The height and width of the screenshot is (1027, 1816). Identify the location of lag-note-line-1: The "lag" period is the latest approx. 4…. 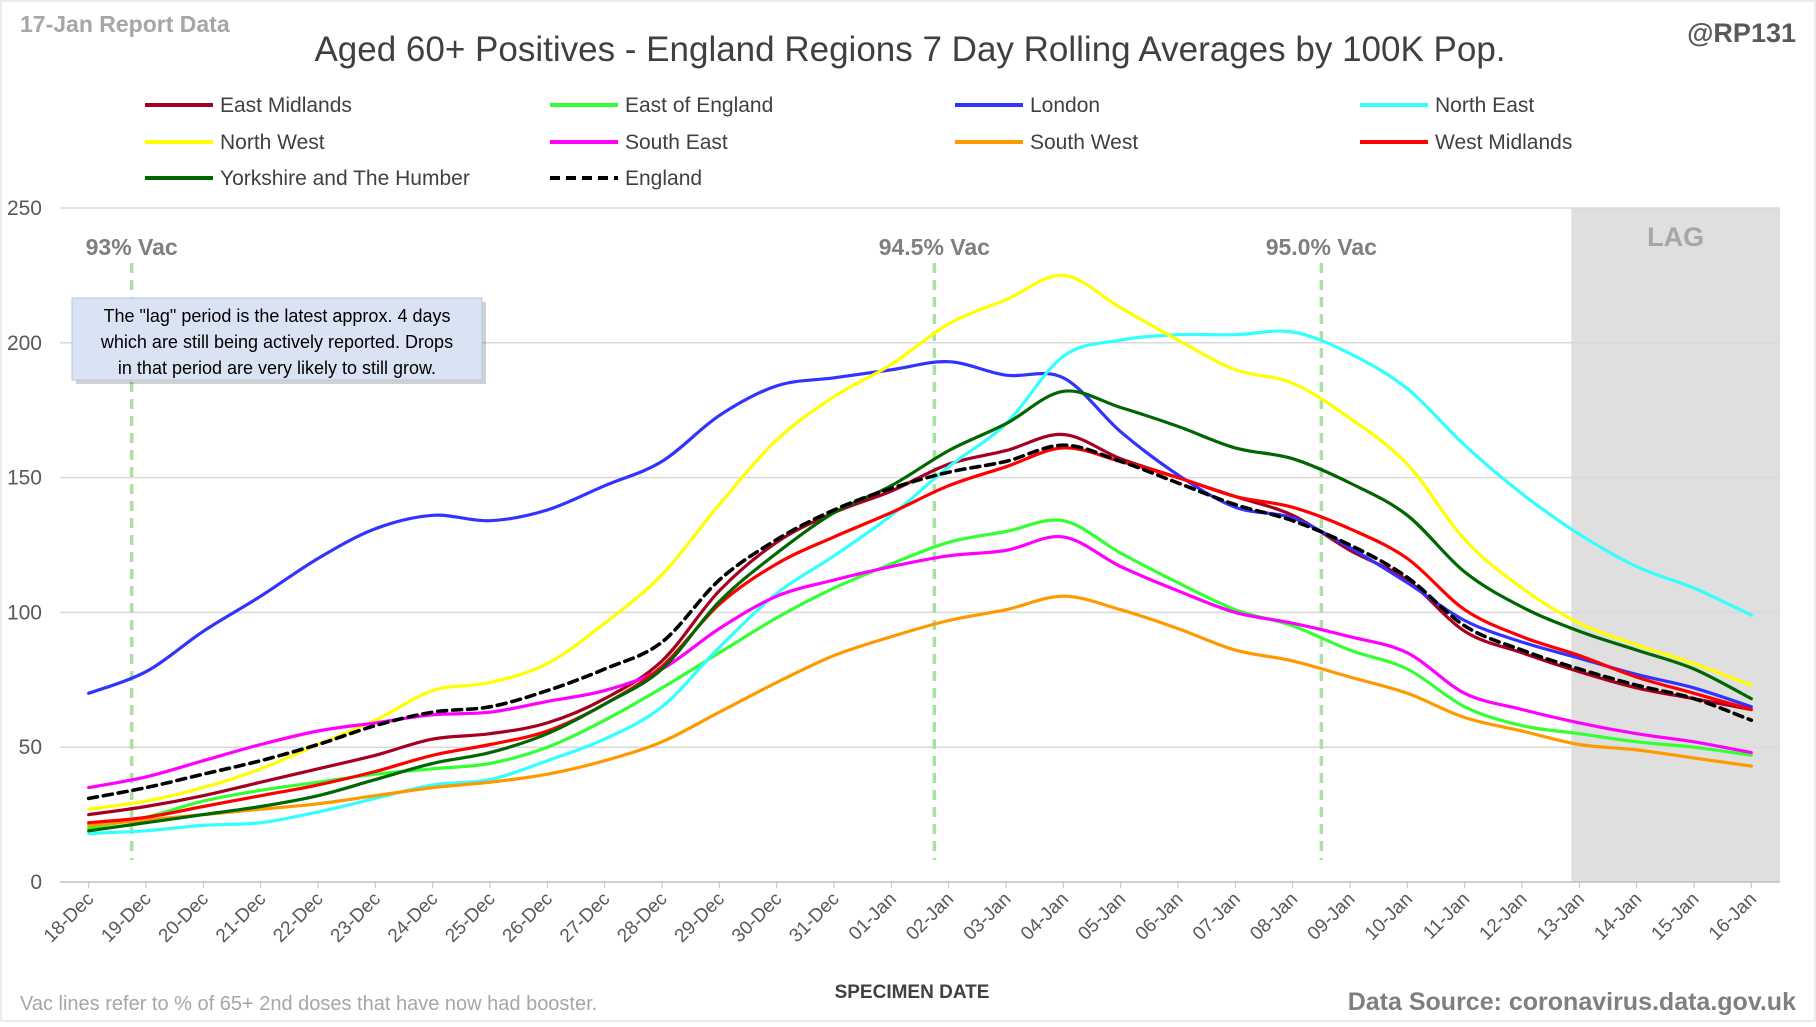
(277, 316).